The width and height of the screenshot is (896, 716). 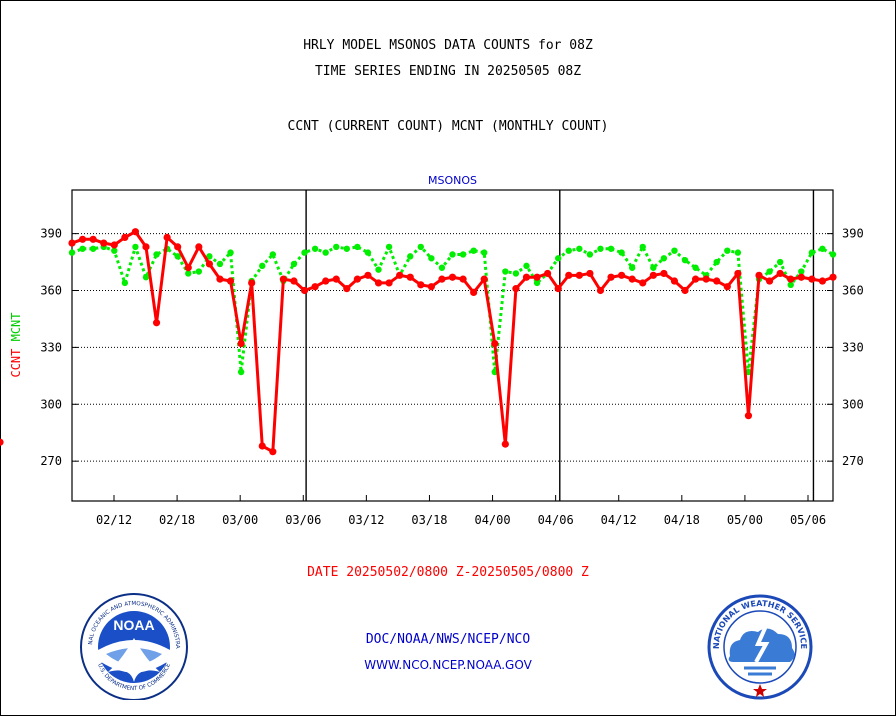 I want to click on y-tick-label-left-390: 390, so click(x=51, y=234).